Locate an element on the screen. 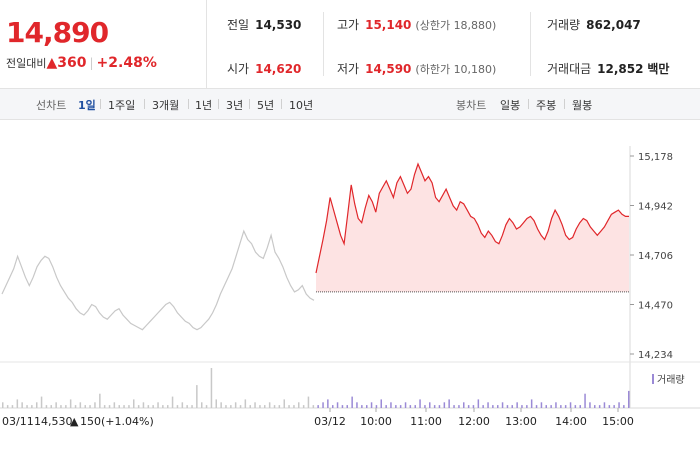 This screenshot has width=700, height=450. prev-day-arrow: ▲ is located at coordinates (74, 421).